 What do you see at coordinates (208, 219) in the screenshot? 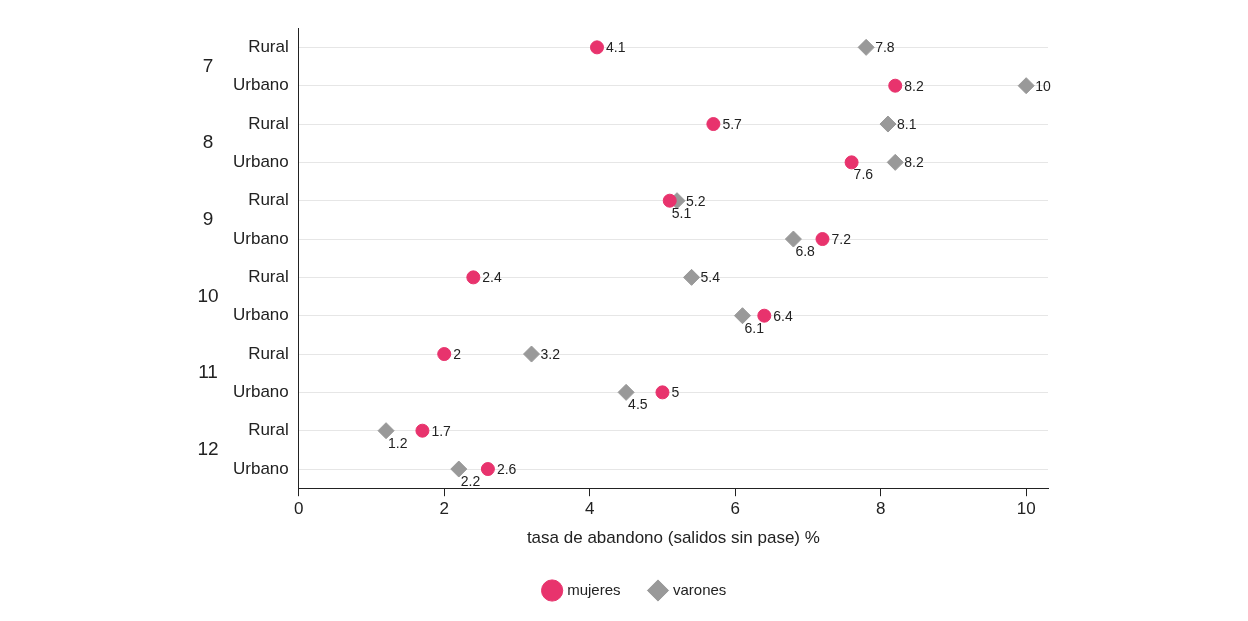
I see `text: 9` at bounding box center [208, 219].